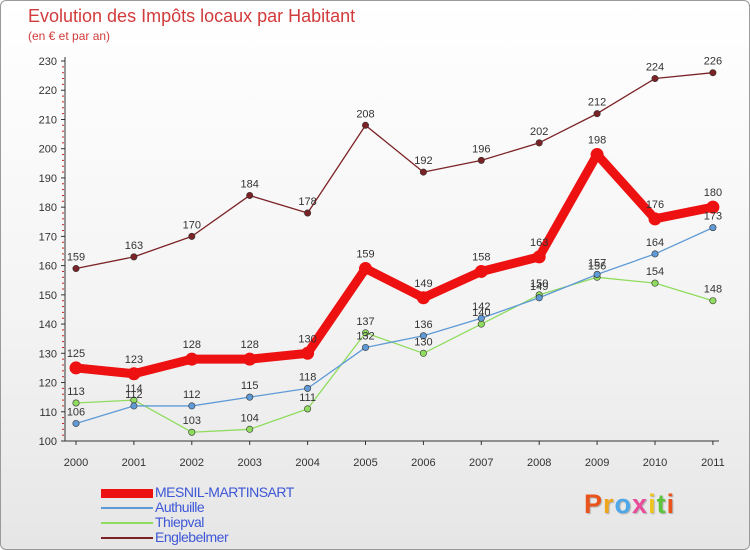 Image resolution: width=750 pixels, height=550 pixels. Describe the element at coordinates (655, 205) in the screenshot. I see `data-label-mesnil-martinsart: 176` at that location.